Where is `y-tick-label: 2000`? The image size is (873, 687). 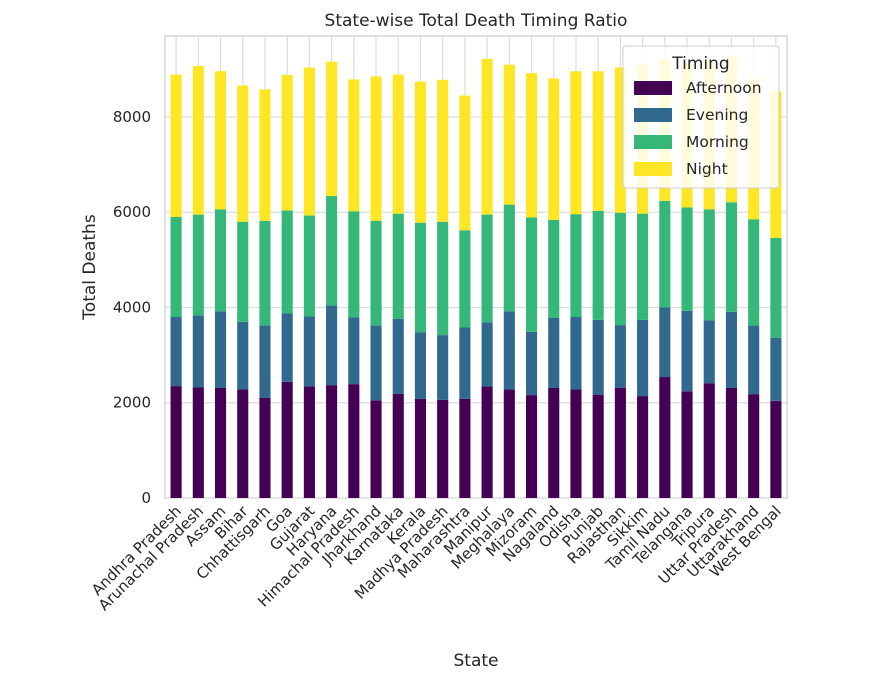 y-tick-label: 2000 is located at coordinates (132, 403).